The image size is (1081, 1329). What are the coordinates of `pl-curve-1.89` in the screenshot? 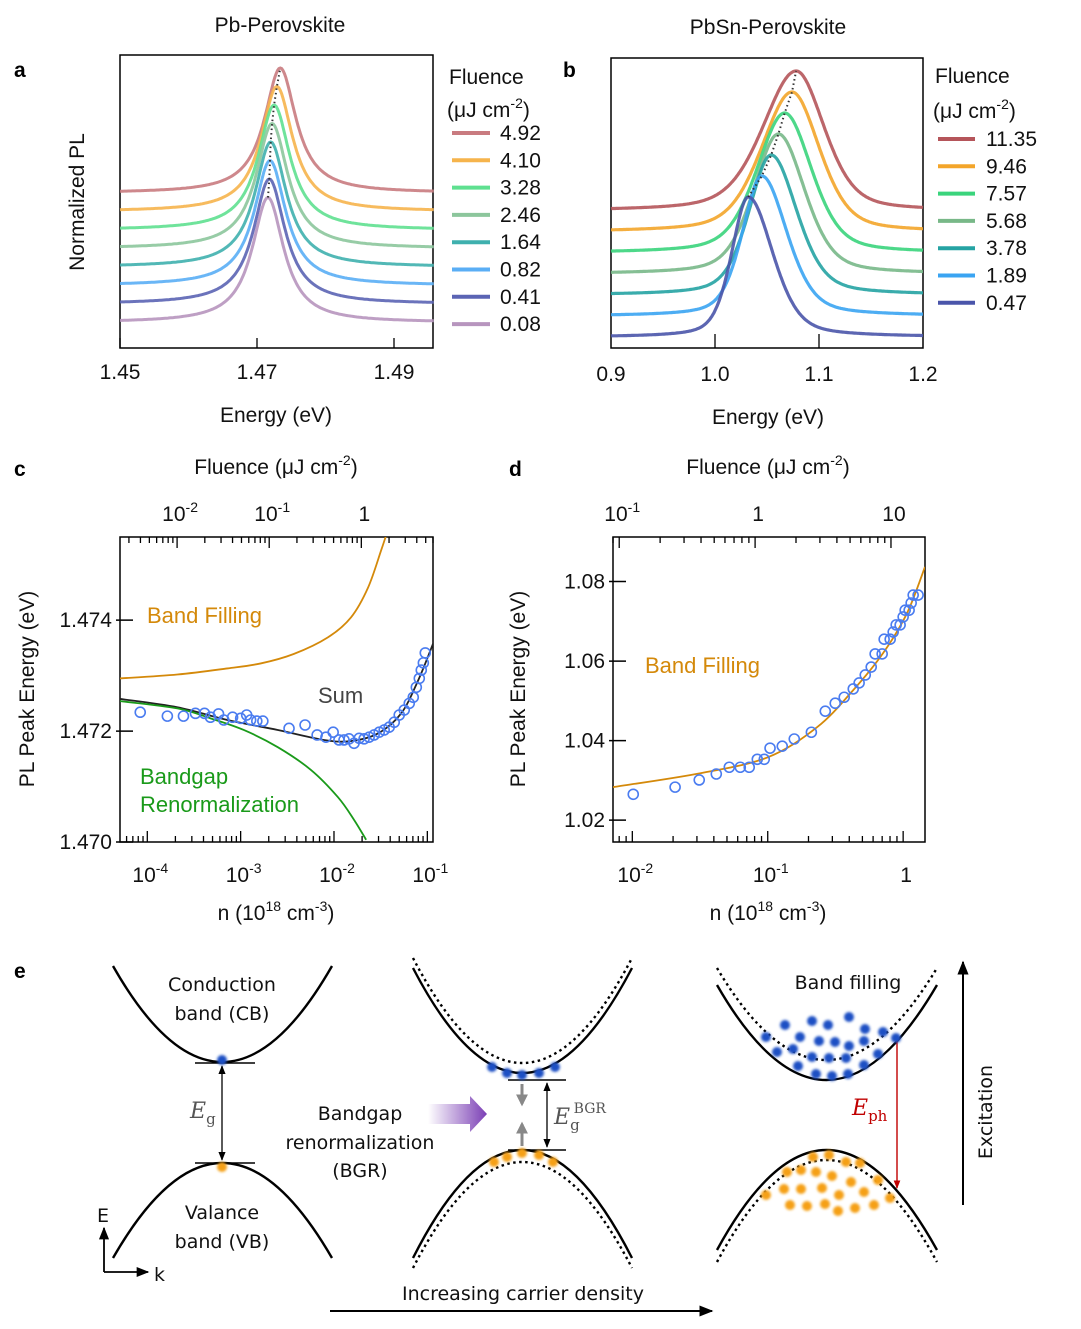 It's located at (767, 245).